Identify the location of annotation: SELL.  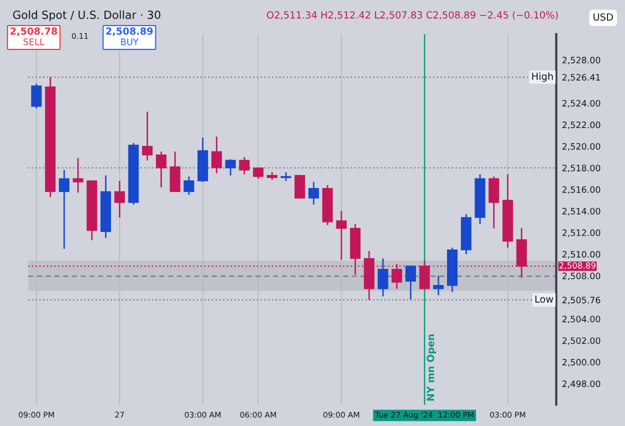
(34, 42).